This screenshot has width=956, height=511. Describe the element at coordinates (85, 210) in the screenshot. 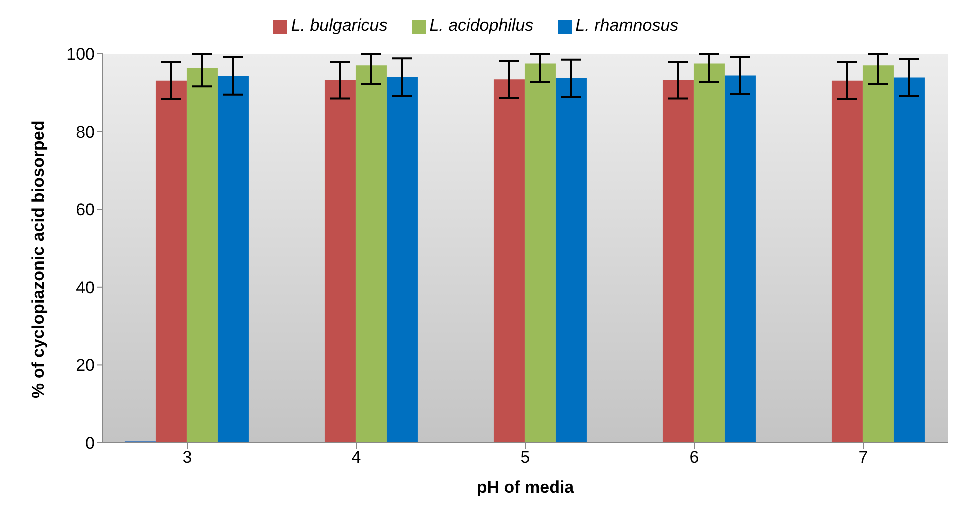

I see `y-tick-label: 60` at that location.